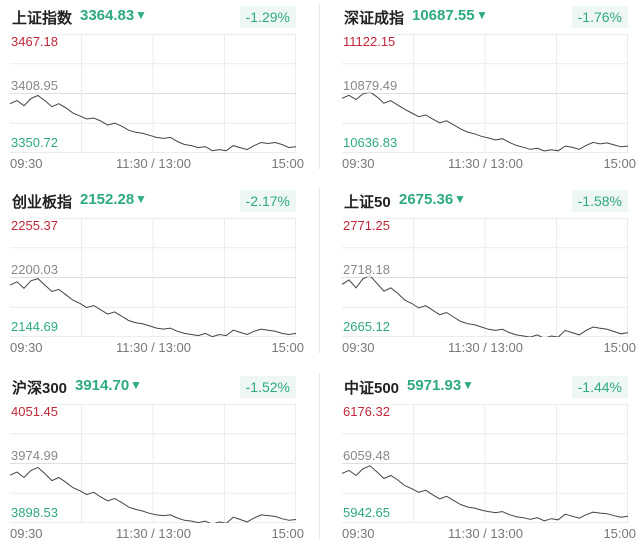 This screenshot has width=644, height=547. I want to click on change-percent-badge: -1.44%, so click(599, 387).